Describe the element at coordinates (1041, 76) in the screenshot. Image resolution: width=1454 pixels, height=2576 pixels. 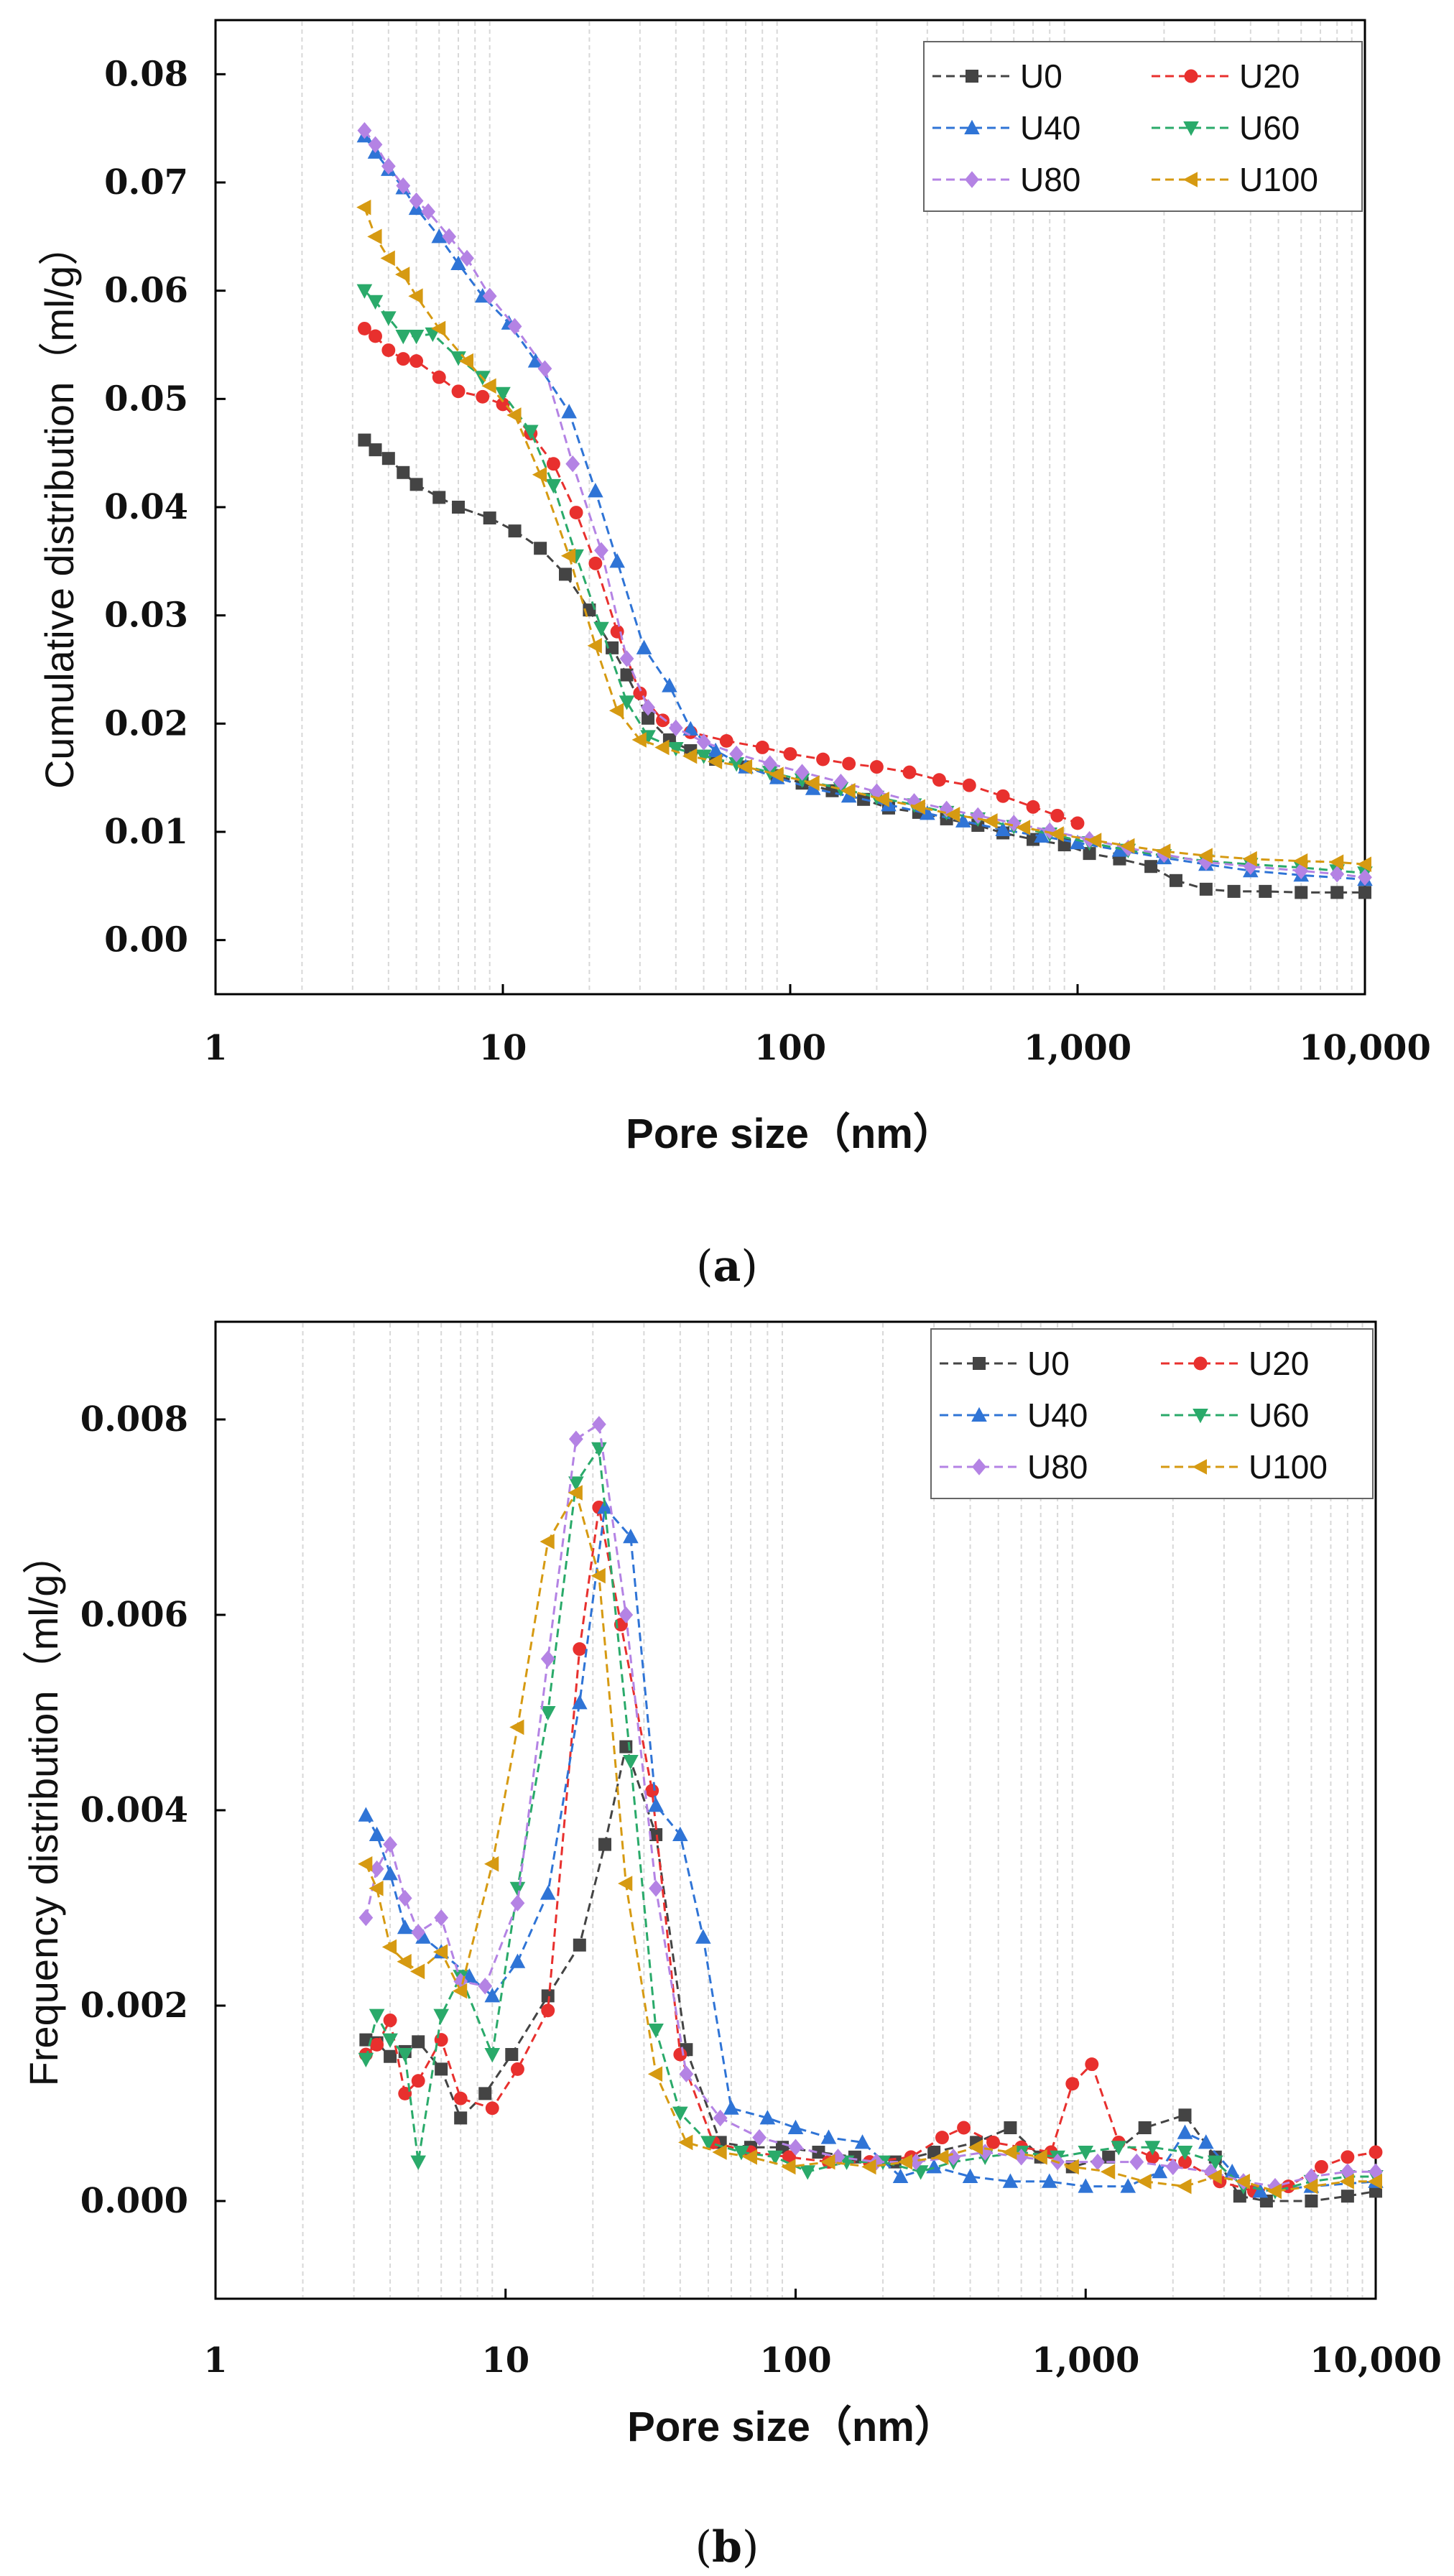
I see `panel-a-legend-label: U0` at that location.